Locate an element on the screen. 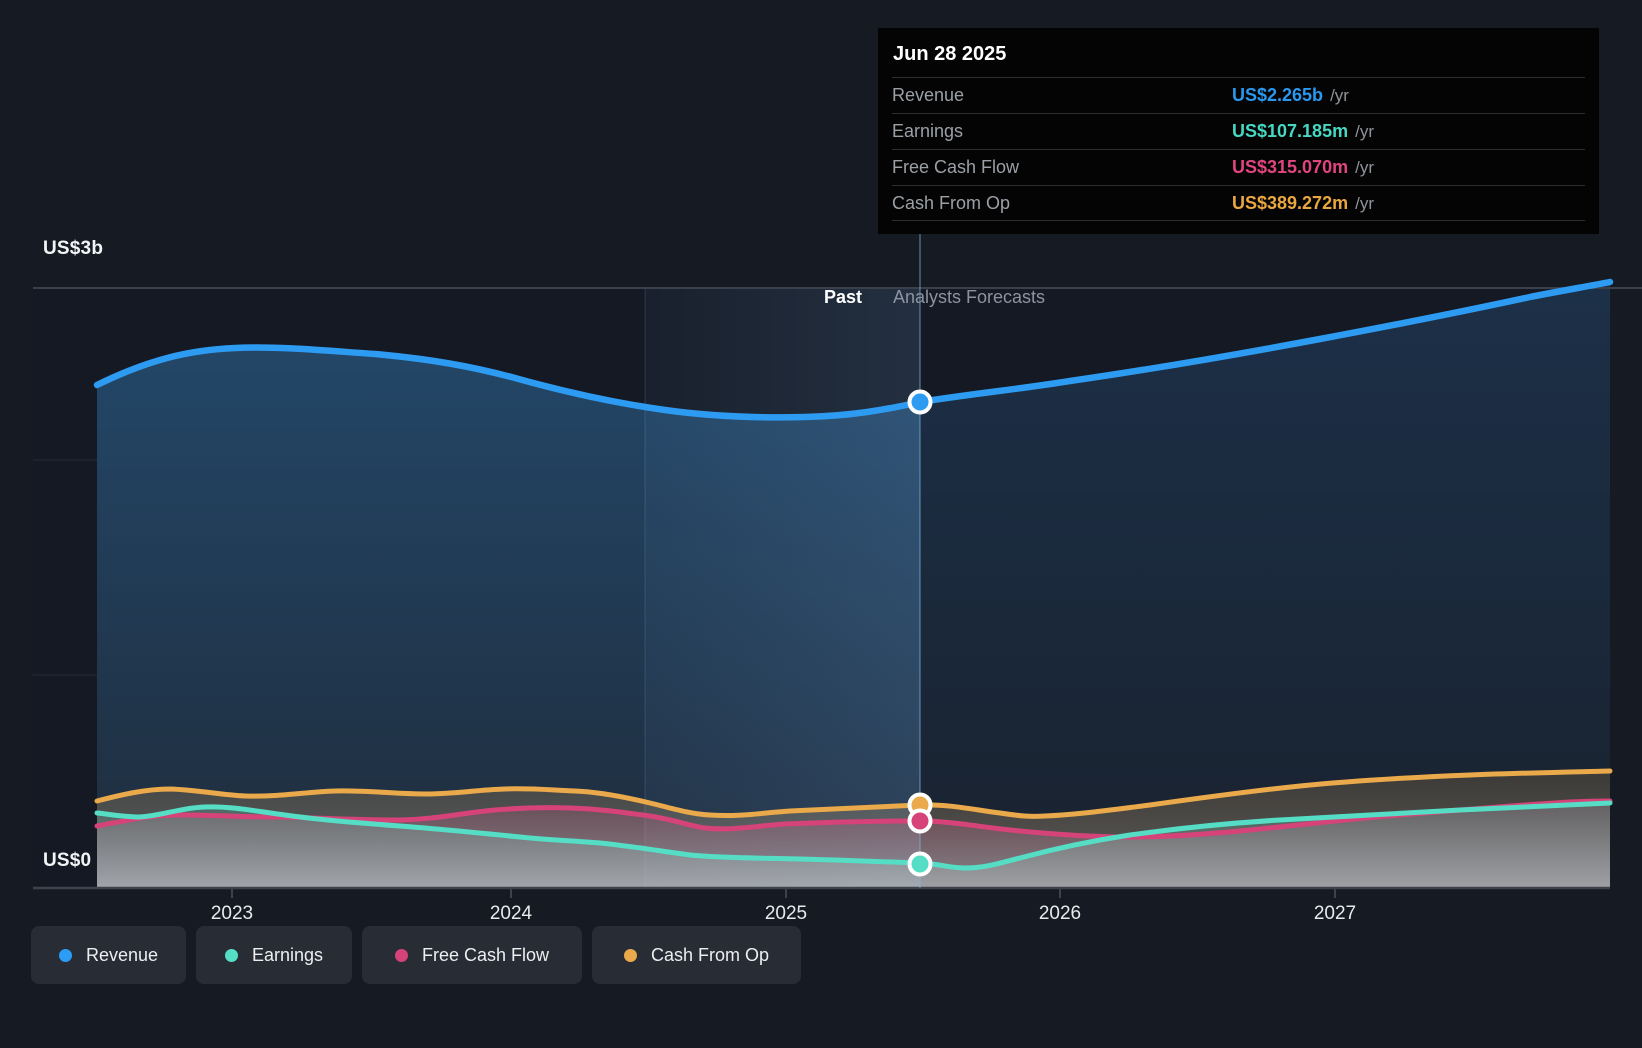 The image size is (1642, 1048). tooltip-row-free-cash-flow: Free Cash Flow US$315.070m/yr is located at coordinates (1238, 167).